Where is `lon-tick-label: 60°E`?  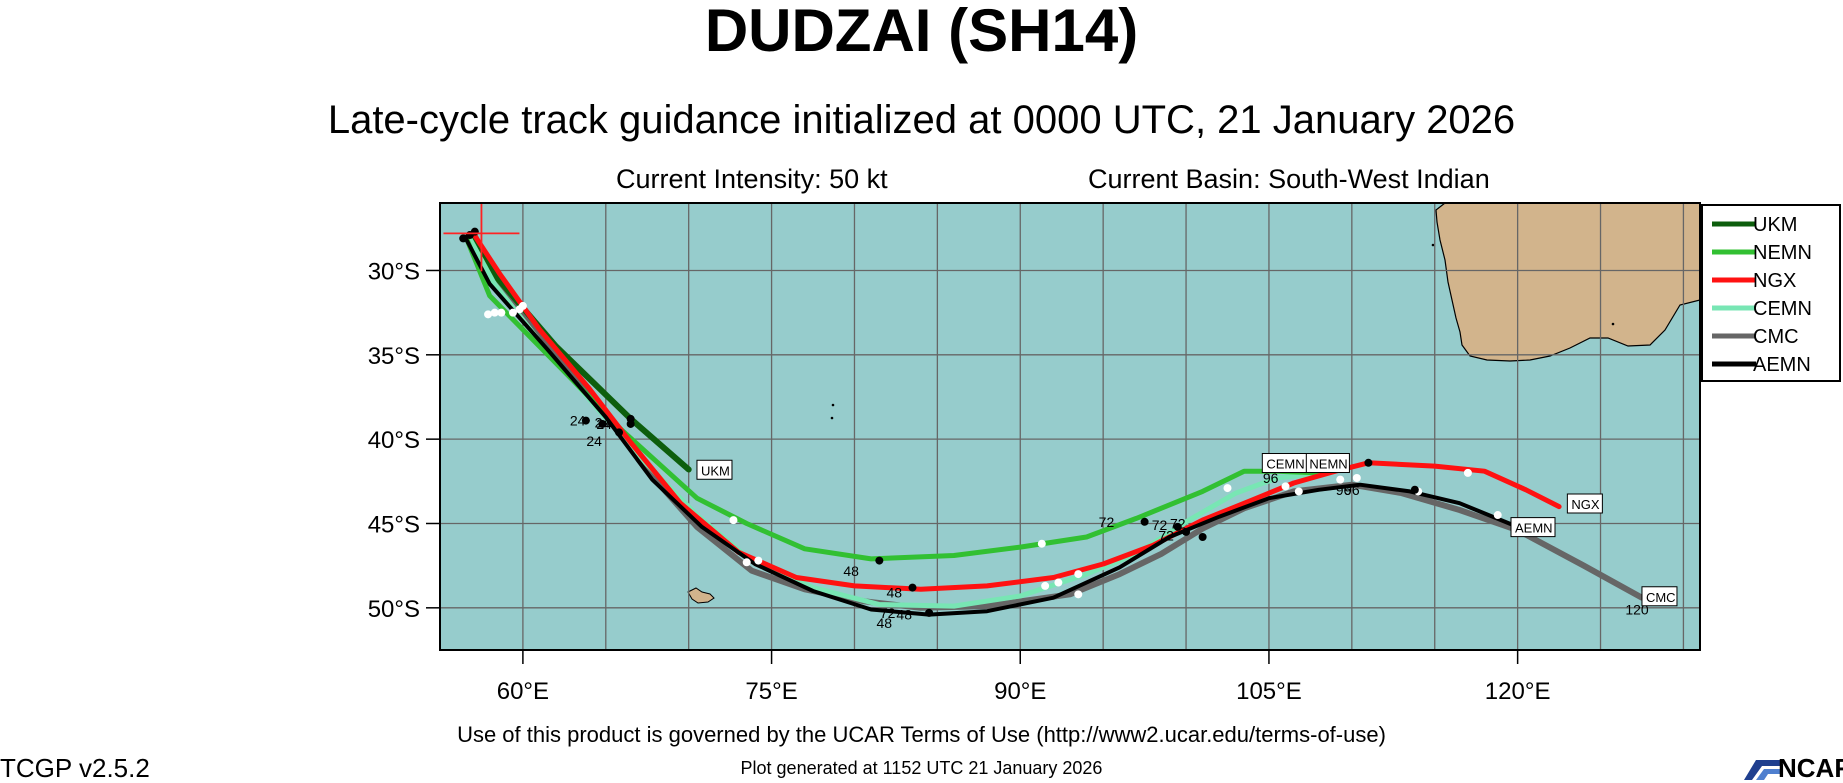 lon-tick-label: 60°E is located at coordinates (523, 691).